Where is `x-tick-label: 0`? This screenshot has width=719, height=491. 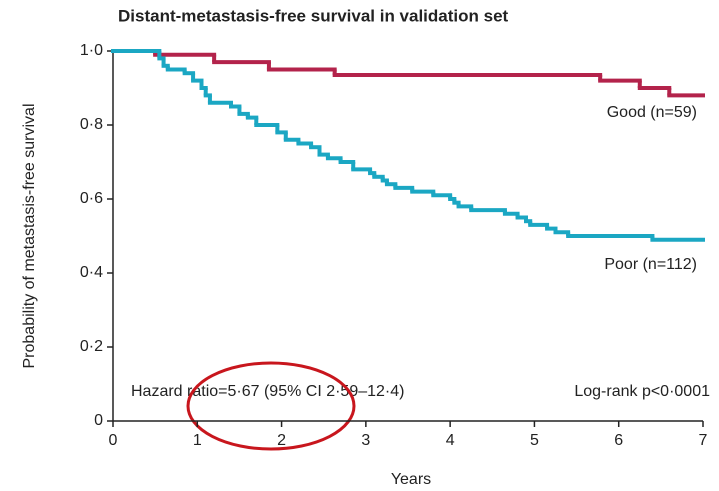 x-tick-label: 0 is located at coordinates (113, 440).